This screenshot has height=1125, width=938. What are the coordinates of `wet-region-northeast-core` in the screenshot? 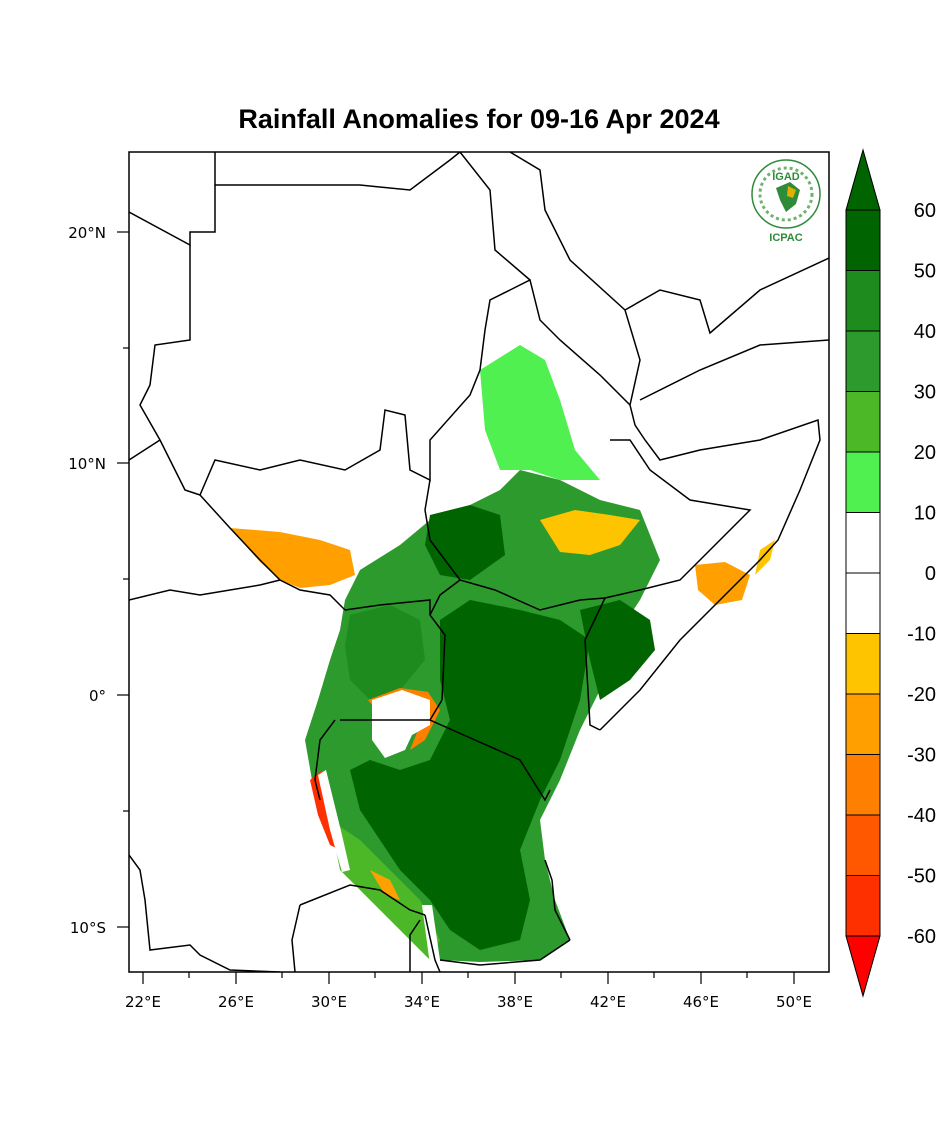 It's located at (617, 650).